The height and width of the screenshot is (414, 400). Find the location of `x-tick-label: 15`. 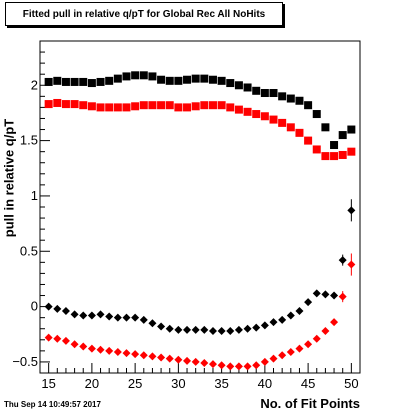

x-tick-label: 15 is located at coordinates (48, 383).